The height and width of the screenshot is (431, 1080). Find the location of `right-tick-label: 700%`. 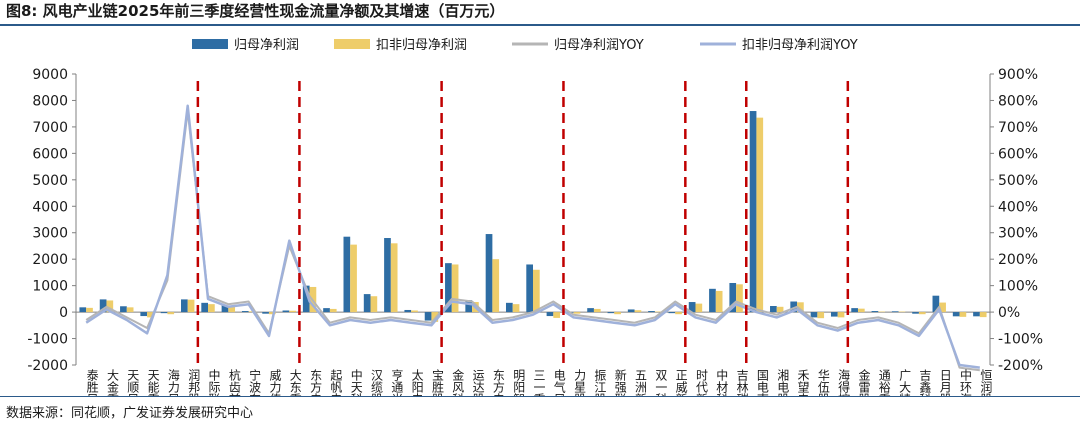

right-tick-label: 700% is located at coordinates (1018, 128).